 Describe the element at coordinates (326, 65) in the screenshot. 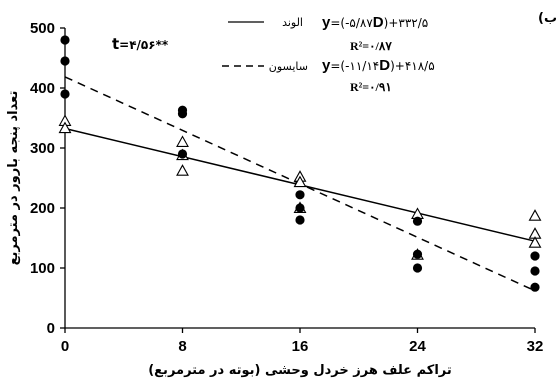

I see `eq-y-saison: y` at that location.